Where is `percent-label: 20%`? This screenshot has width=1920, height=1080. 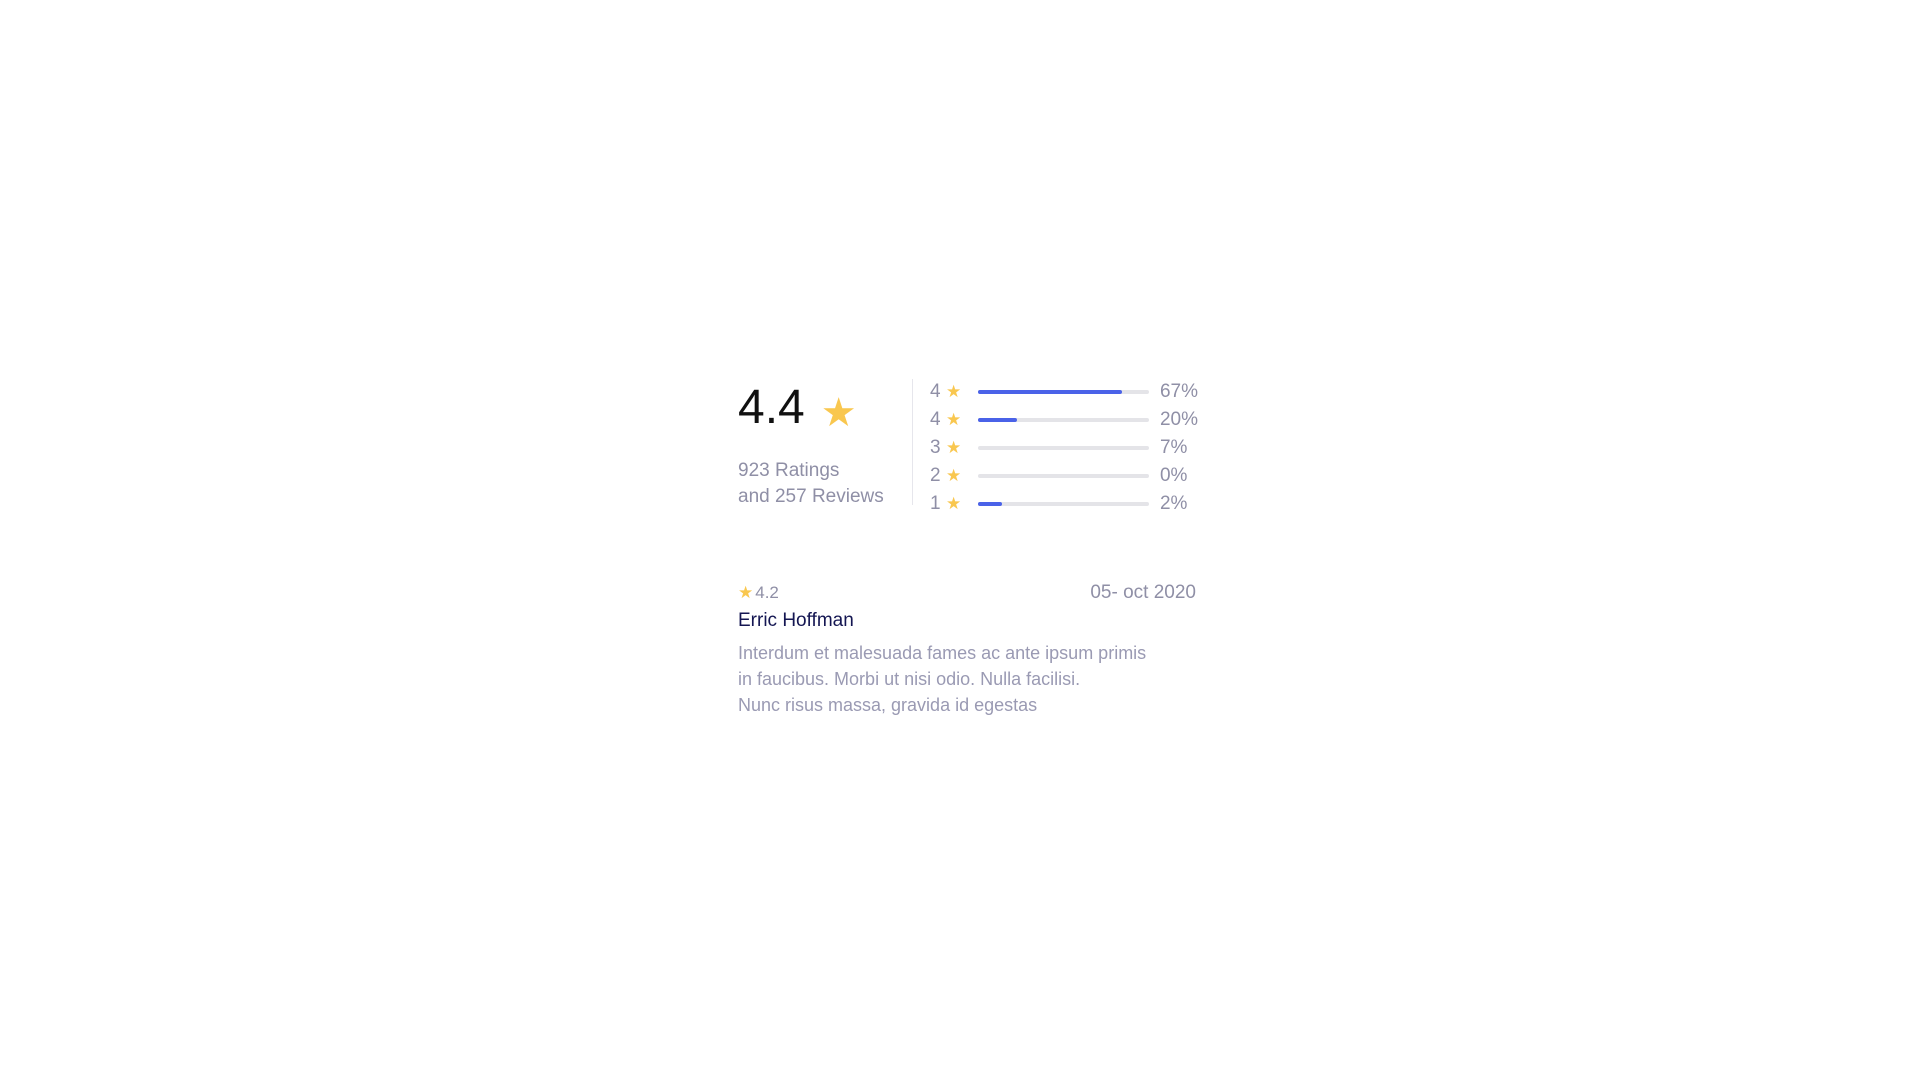 percent-label: 20% is located at coordinates (1178, 419).